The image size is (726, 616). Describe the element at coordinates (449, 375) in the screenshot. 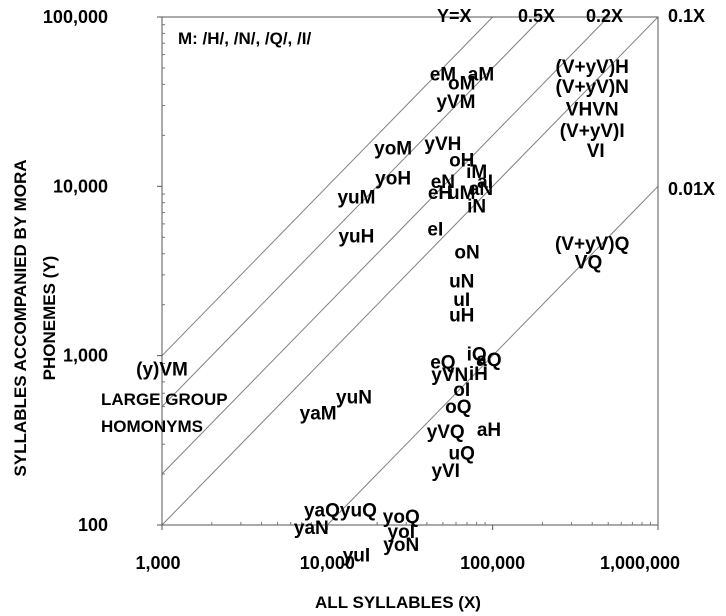

I see `data-point-label: yVN` at that location.